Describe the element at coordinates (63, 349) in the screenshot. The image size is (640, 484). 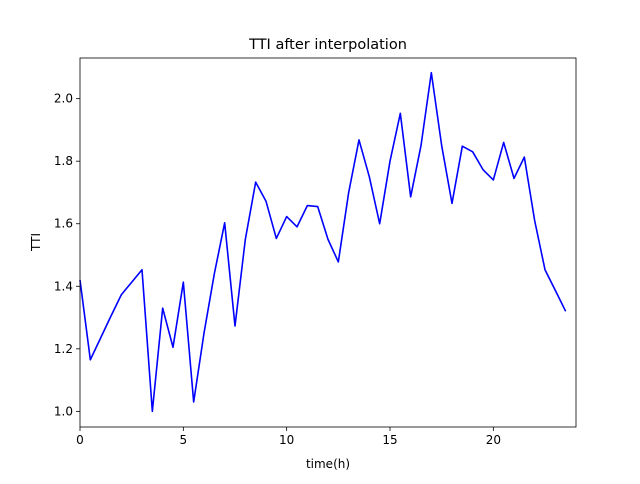
I see `y-tick-label: 1.2` at that location.